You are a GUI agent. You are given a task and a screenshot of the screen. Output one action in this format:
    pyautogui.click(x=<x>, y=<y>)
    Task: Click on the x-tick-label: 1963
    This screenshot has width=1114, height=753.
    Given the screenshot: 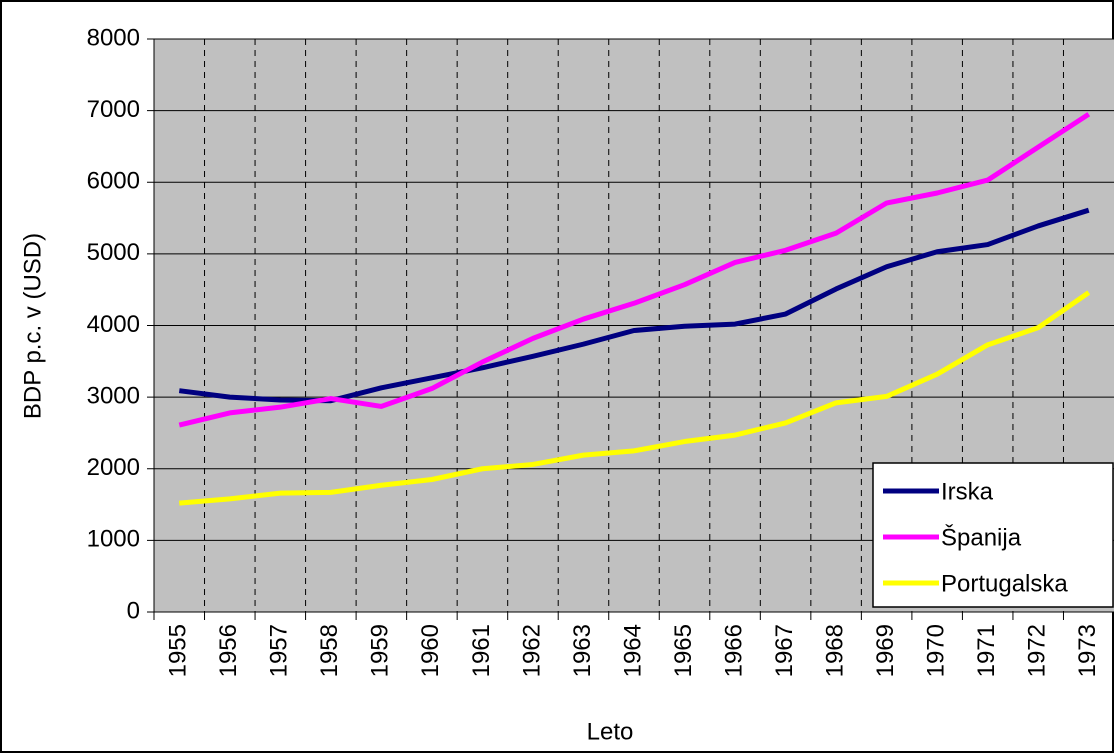 What is the action you would take?
    pyautogui.click(x=582, y=650)
    